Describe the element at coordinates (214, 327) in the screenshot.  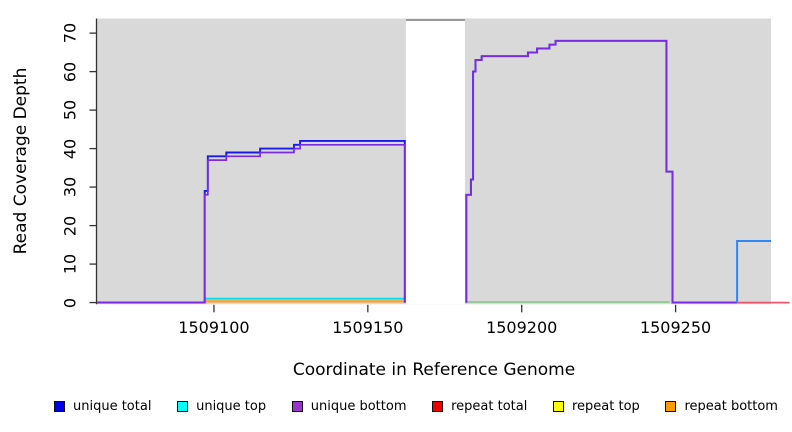
I see `x-tick-label: 1509100` at that location.